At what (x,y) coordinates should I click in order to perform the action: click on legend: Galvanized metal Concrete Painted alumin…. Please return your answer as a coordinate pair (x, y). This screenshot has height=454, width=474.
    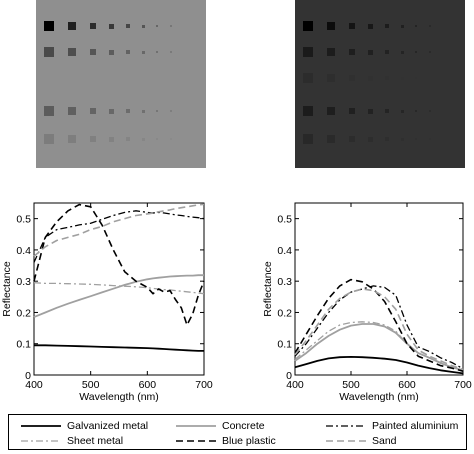
    Looking at the image, I should click on (237, 432).